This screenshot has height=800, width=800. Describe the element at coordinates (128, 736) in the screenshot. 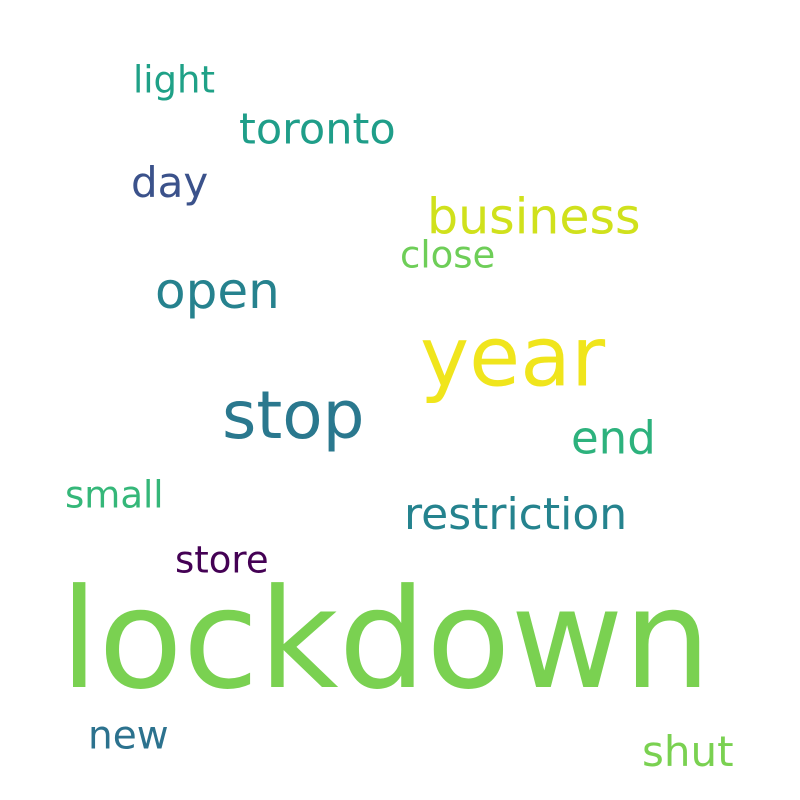

I see `word-new: new` at that location.